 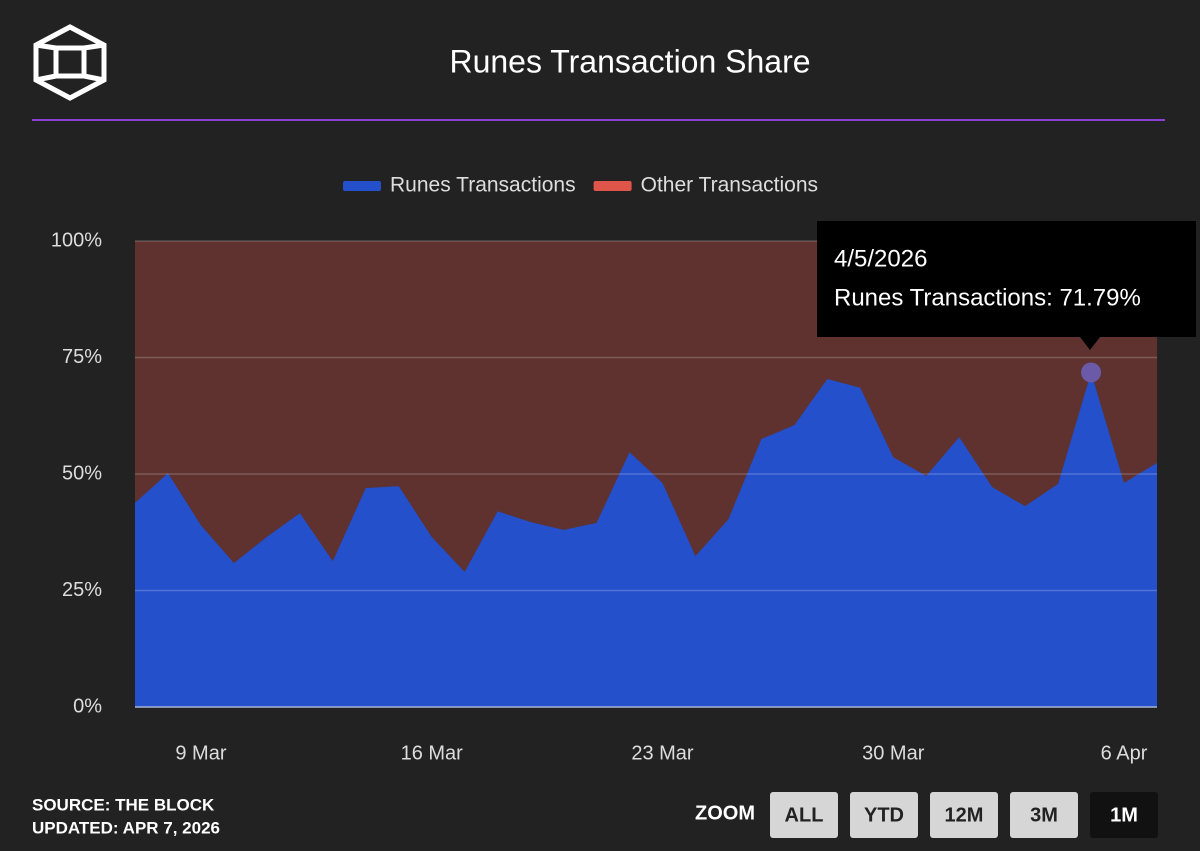 What do you see at coordinates (82, 473) in the screenshot?
I see `y-tick-label: 50%` at bounding box center [82, 473].